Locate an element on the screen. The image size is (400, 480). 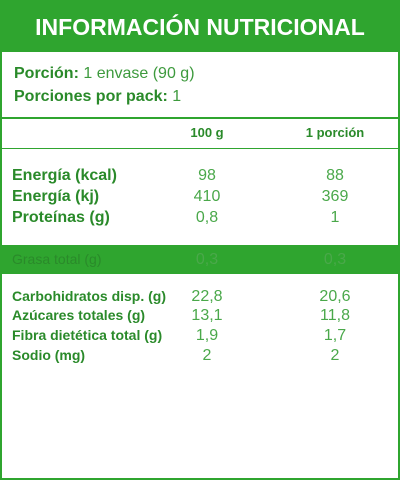
title: INFORMACIÓN NUTRICIONAL is located at coordinates (200, 27).